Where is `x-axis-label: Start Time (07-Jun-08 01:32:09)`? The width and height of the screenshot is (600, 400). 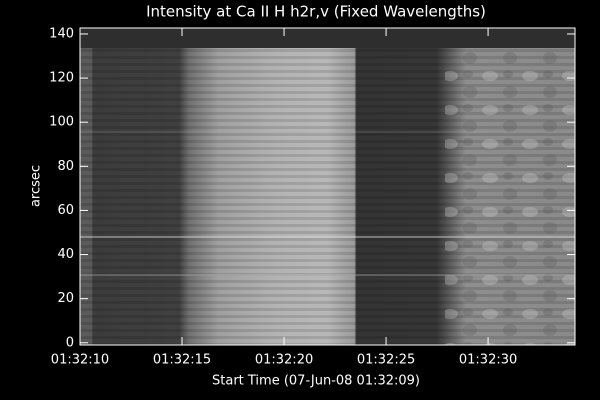 x-axis-label: Start Time (07-Jun-08 01:32:09) is located at coordinates (316, 381).